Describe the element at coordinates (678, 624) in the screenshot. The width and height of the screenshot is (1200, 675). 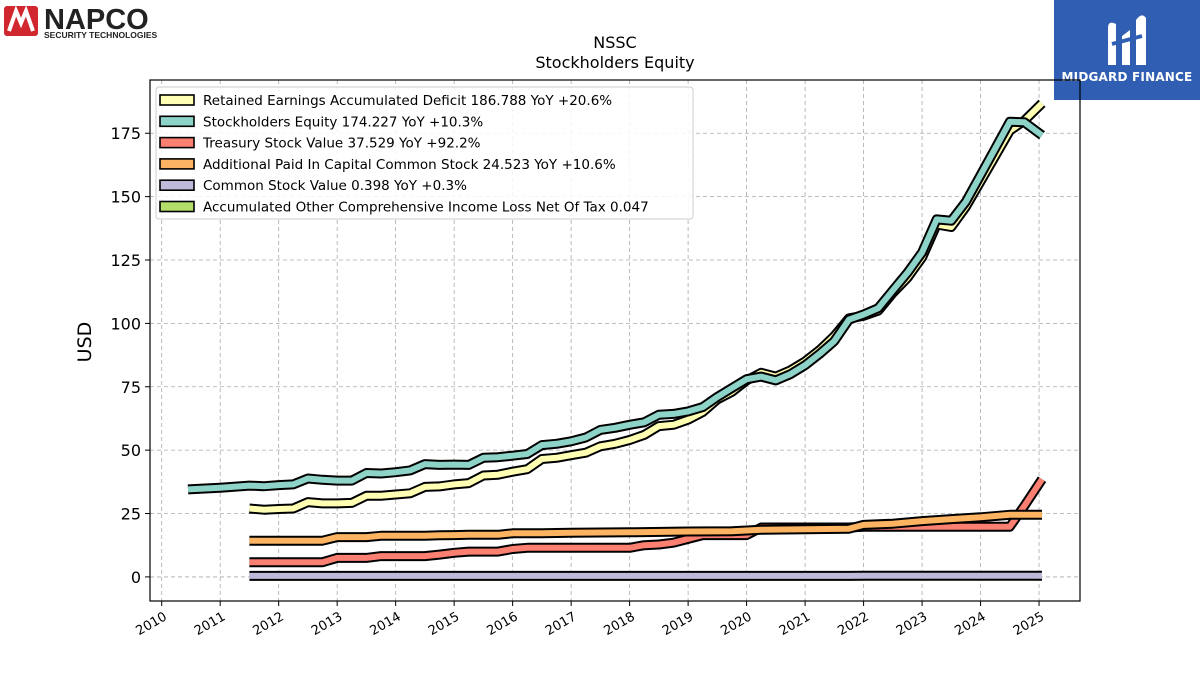
I see `x-tick-label-9: 2019` at that location.